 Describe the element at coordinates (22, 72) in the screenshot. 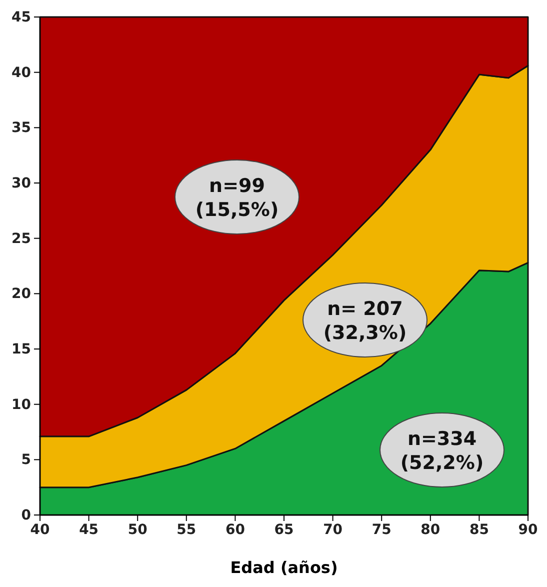

I see `y-tick-label: 40` at that location.